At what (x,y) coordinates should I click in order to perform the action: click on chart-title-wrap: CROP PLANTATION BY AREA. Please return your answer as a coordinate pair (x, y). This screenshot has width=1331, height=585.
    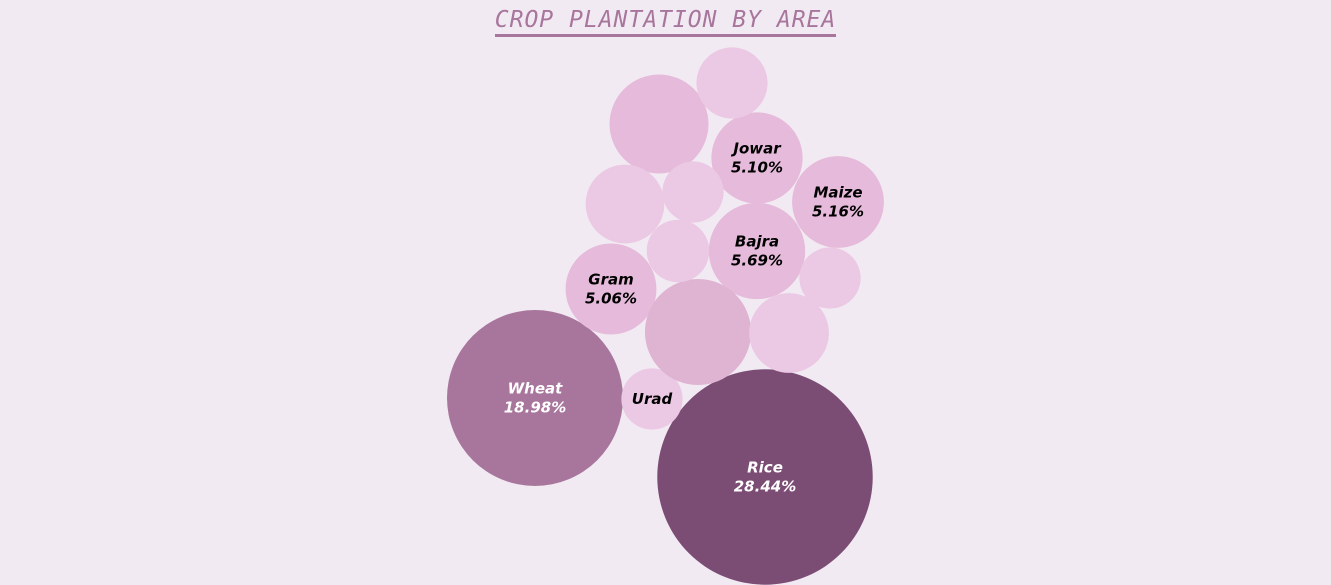
    Looking at the image, I should click on (665, 22).